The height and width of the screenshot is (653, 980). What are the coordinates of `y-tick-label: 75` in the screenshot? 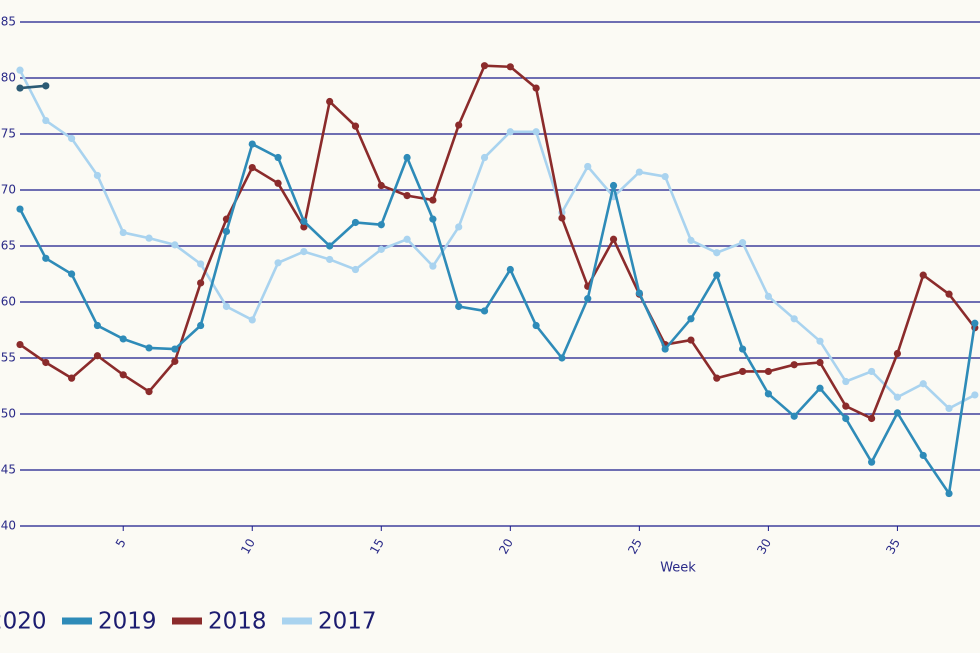 It's located at (8, 134).